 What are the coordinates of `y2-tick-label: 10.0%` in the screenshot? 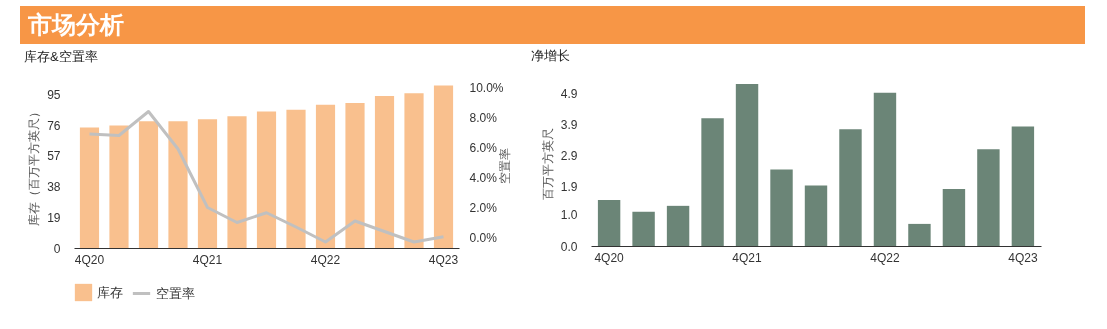 It's located at (486, 88).